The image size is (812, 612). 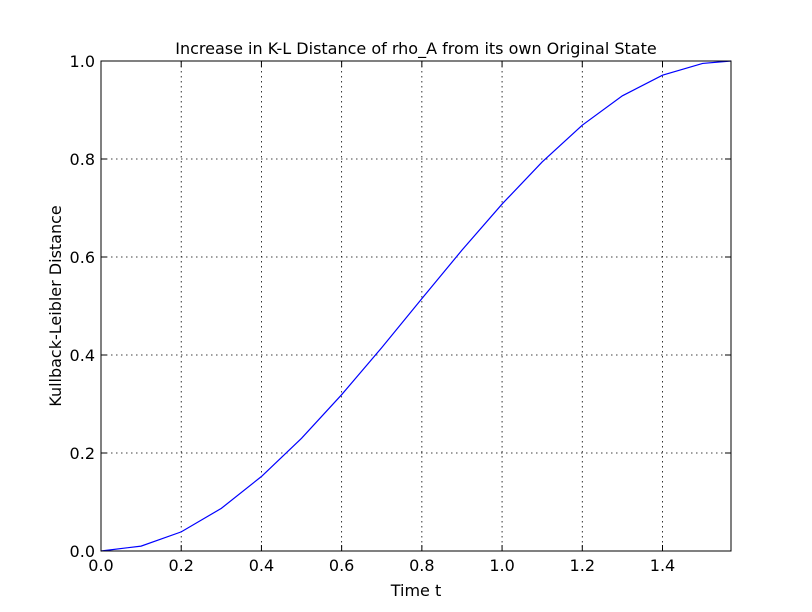 What do you see at coordinates (662, 565) in the screenshot?
I see `x-tick-label: 1.4` at bounding box center [662, 565].